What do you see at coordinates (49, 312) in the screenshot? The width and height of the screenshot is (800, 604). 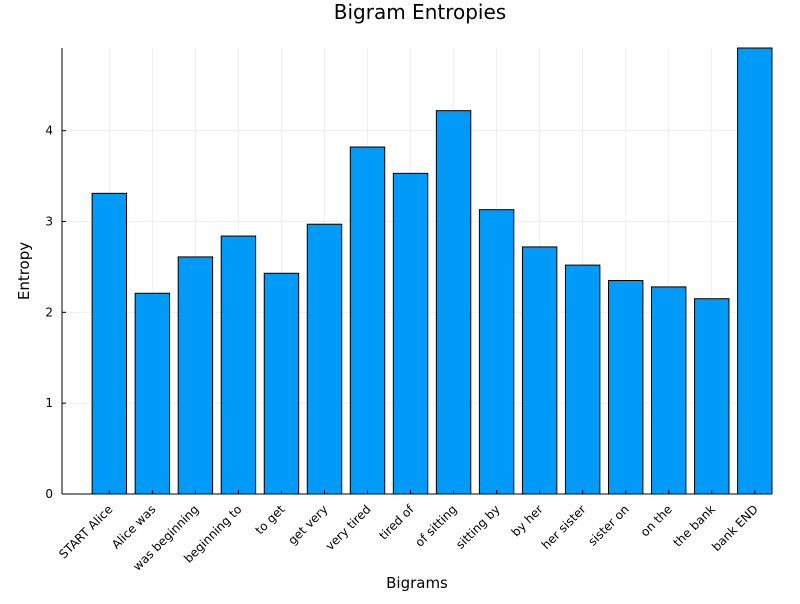 I see `y-tick-label: 2` at bounding box center [49, 312].